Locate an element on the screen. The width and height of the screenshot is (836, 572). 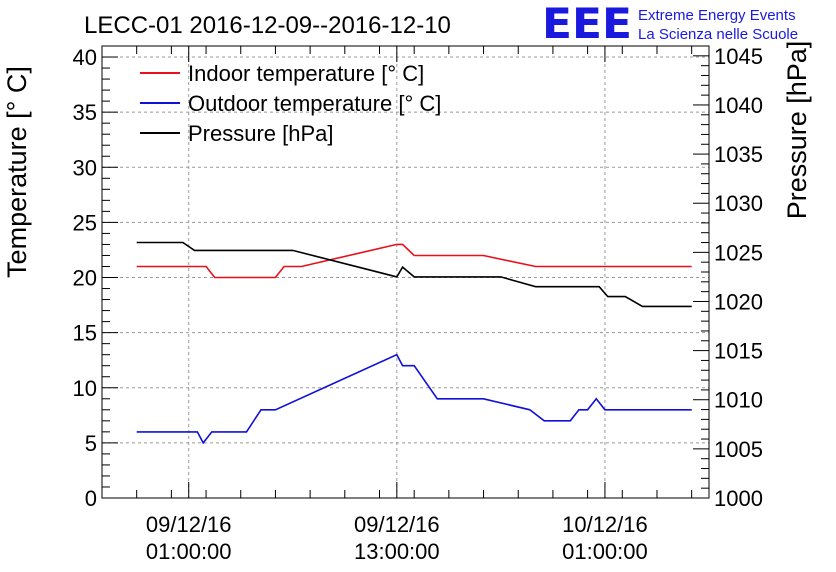
y-tick-label: 35 is located at coordinates (85, 112).